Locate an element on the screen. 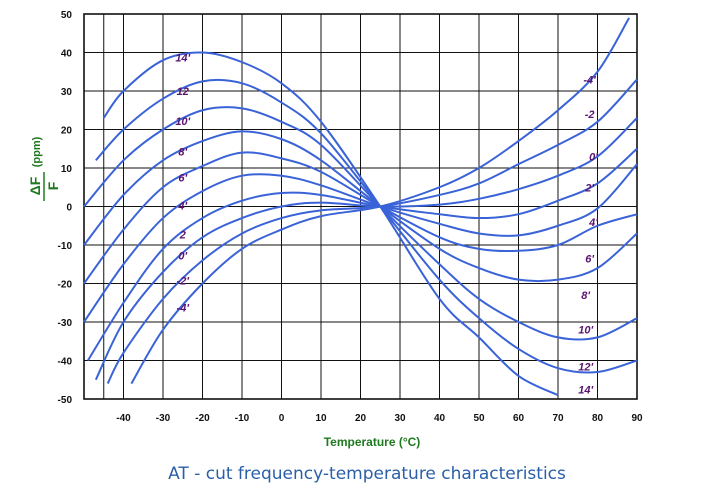 This screenshot has height=497, width=705. y-tick-label: 40 is located at coordinates (67, 54).